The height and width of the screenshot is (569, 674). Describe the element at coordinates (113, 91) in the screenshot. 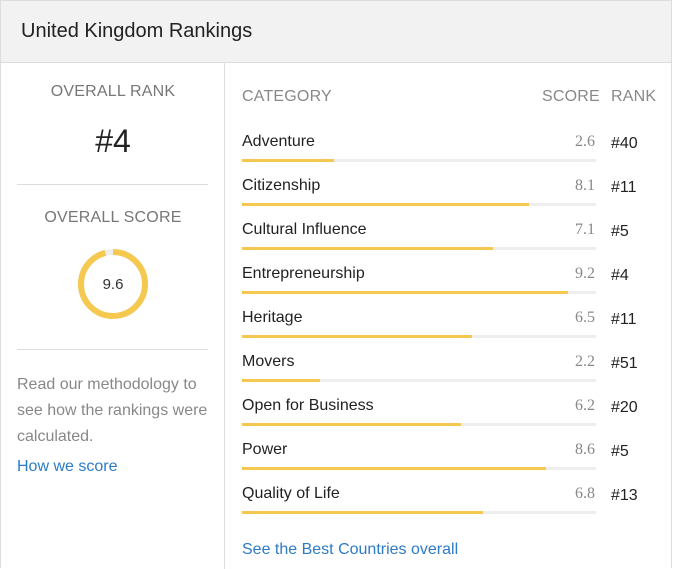

I see `overall-rank-label: OVERALL RANK` at that location.